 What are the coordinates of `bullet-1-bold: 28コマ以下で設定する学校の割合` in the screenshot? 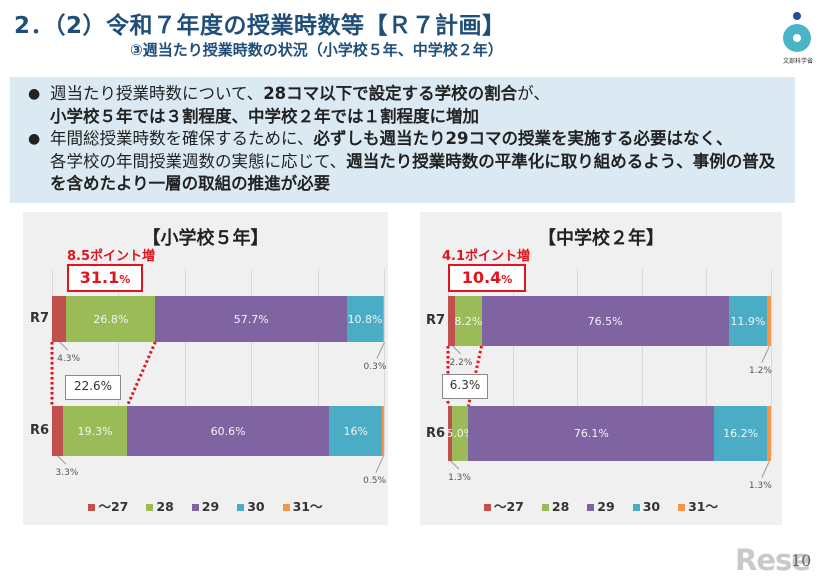 It's located at (390, 93).